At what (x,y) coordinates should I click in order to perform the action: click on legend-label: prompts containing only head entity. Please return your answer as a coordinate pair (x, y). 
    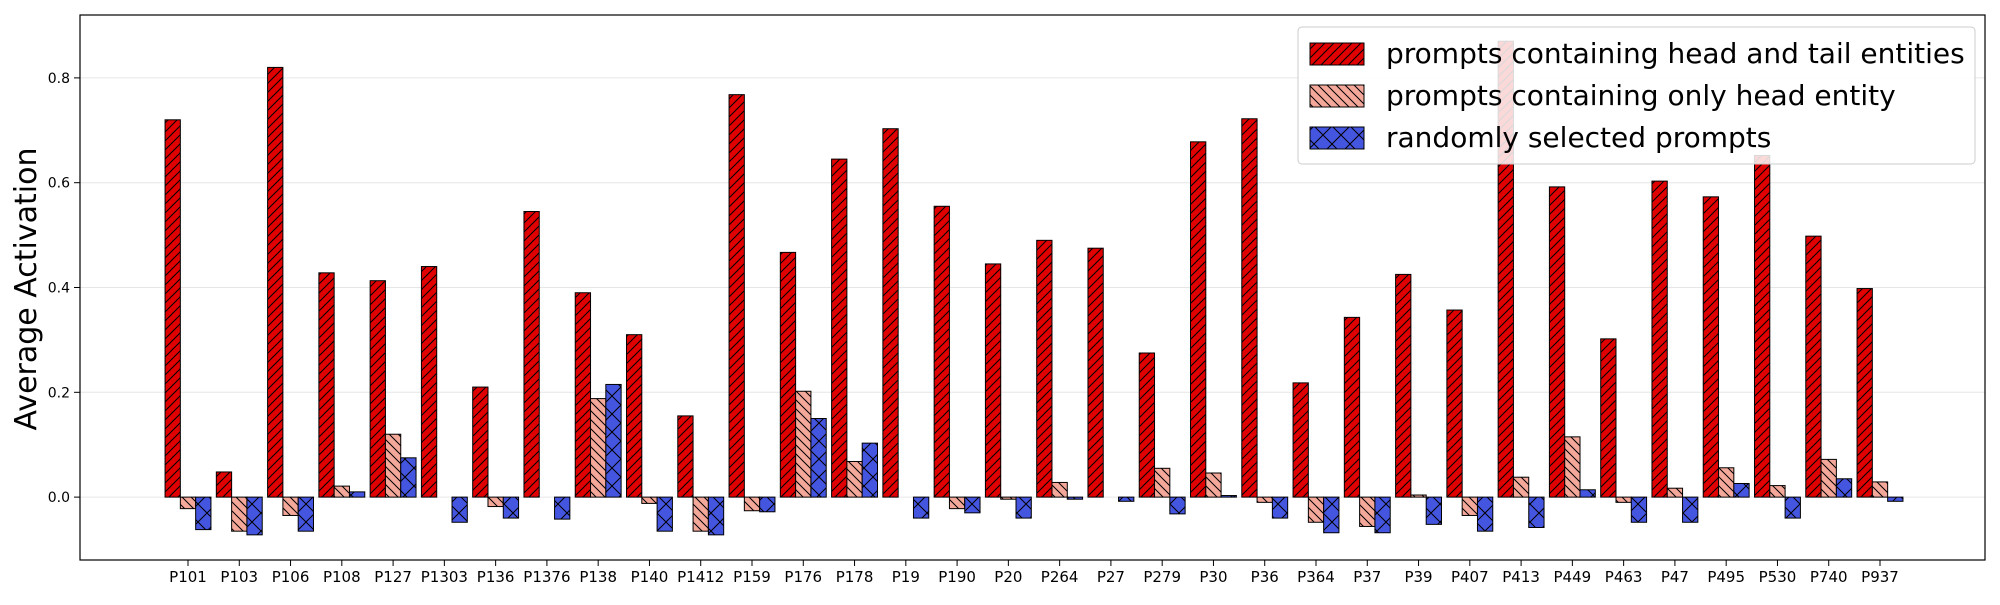
    Looking at the image, I should click on (1641, 95).